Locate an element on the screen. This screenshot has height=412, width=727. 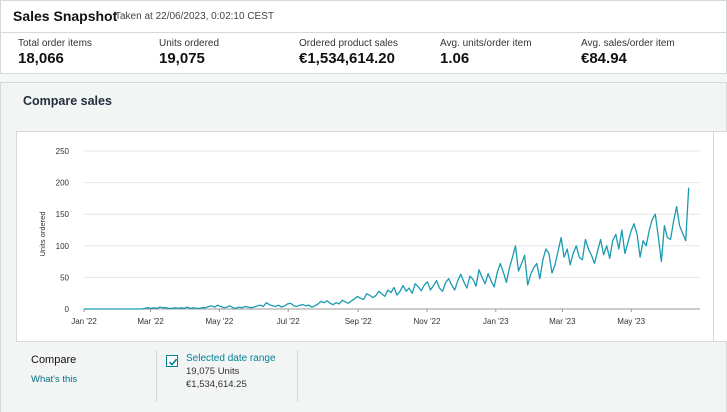
x-tick-label: Jul '22 is located at coordinates (288, 321).